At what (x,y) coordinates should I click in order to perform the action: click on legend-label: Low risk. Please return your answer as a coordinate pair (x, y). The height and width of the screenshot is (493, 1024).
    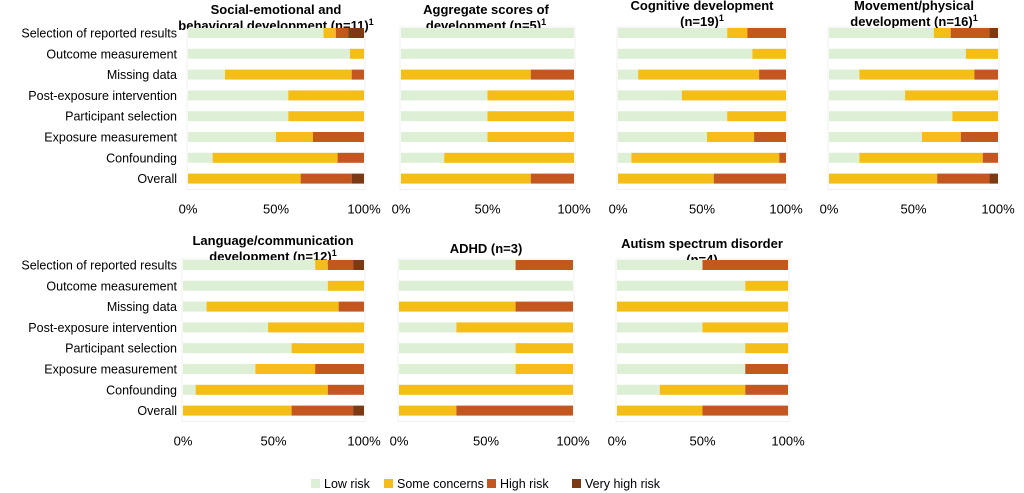
    Looking at the image, I should click on (347, 484).